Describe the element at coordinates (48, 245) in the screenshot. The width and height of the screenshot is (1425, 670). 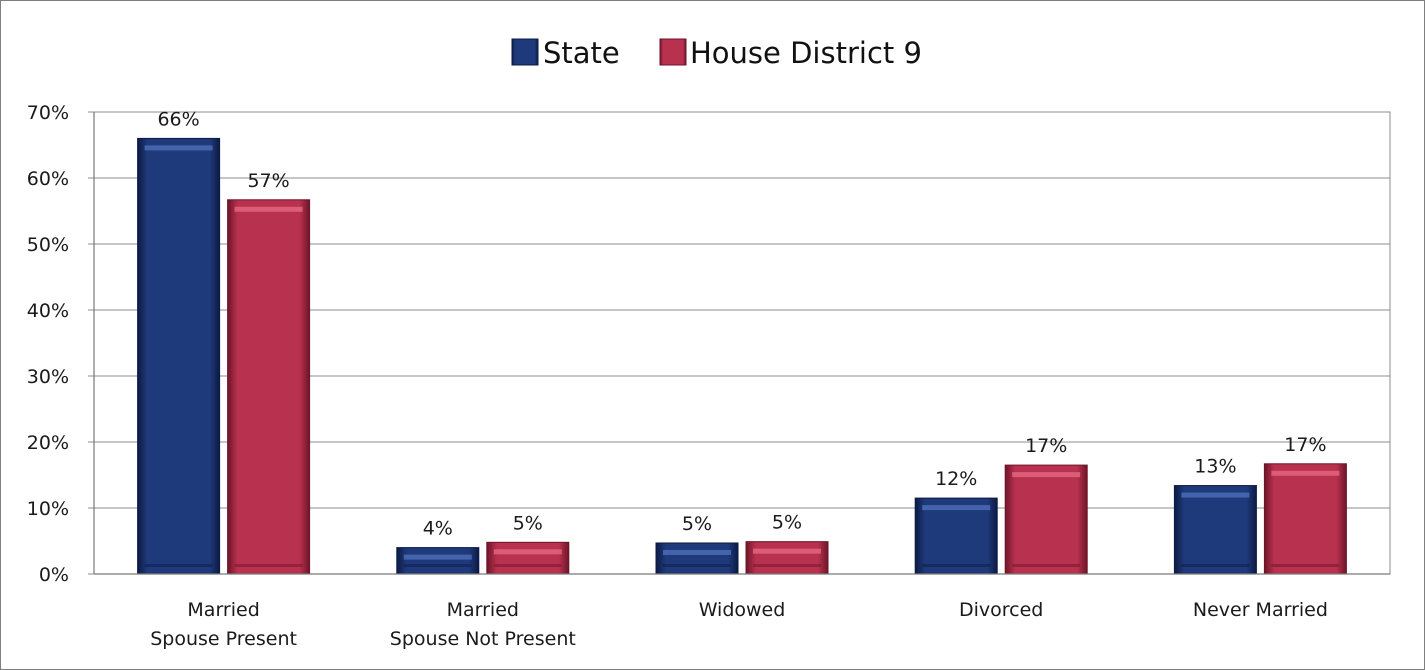
I see `y-tick-label-50: 50%` at that location.